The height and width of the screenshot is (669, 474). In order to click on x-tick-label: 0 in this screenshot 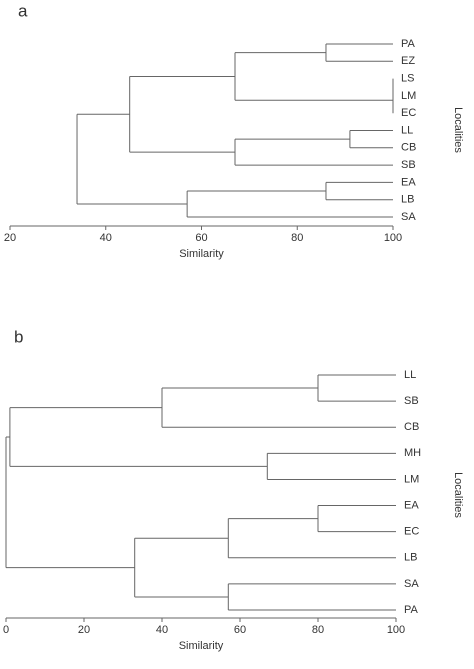, I will do `click(6, 630)`.